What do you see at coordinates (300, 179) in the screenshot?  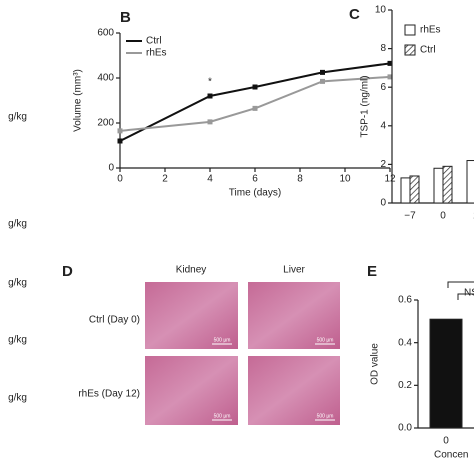 I see `x-tick-label: 8` at bounding box center [300, 179].